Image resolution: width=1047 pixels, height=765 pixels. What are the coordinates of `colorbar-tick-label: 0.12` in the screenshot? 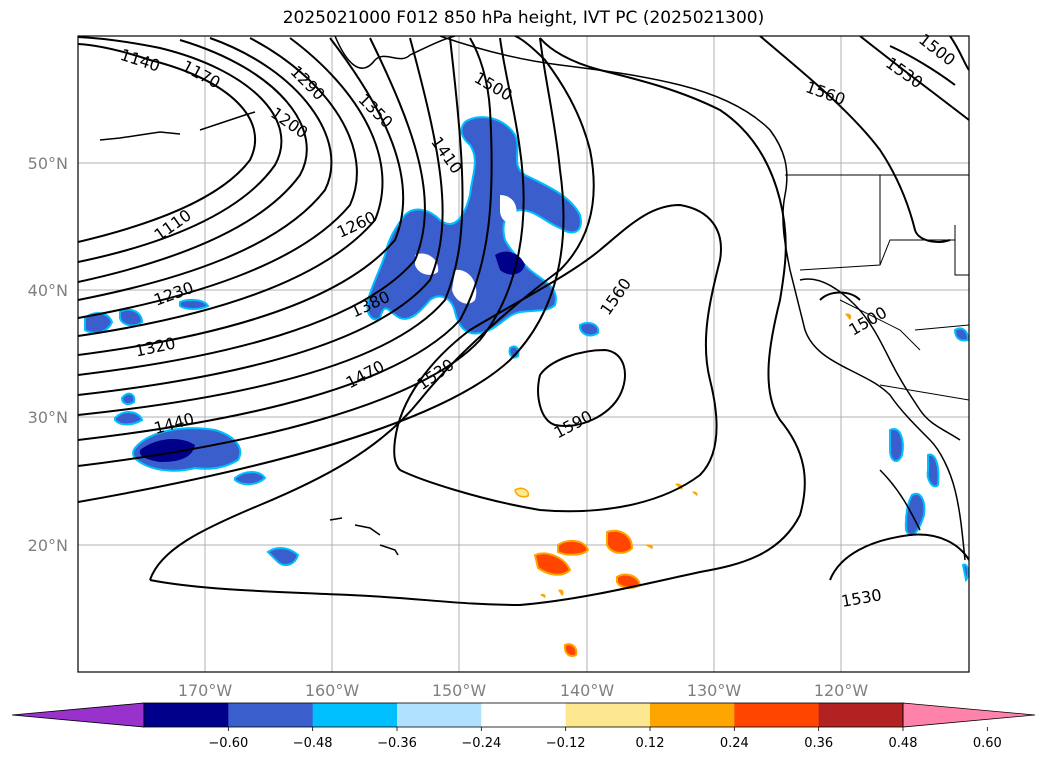 It's located at (650, 743).